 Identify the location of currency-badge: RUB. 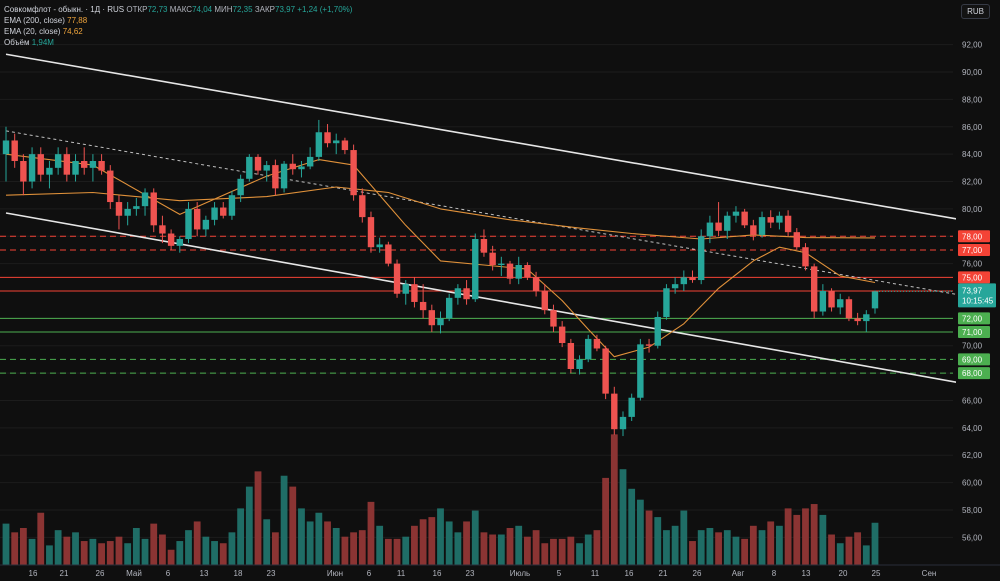
(975, 11).